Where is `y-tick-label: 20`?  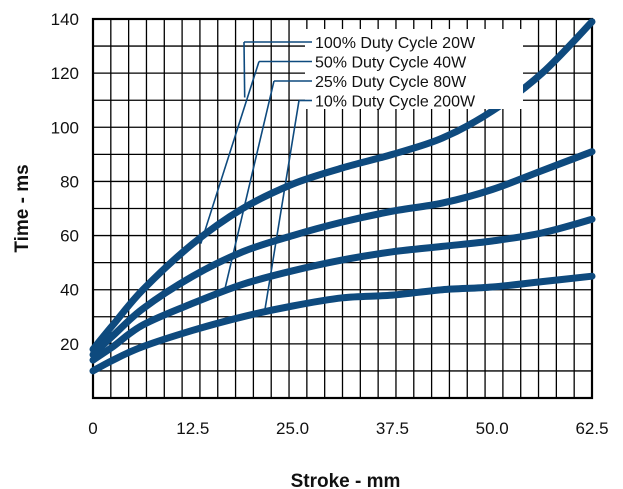 y-tick-label: 20 is located at coordinates (69, 344).